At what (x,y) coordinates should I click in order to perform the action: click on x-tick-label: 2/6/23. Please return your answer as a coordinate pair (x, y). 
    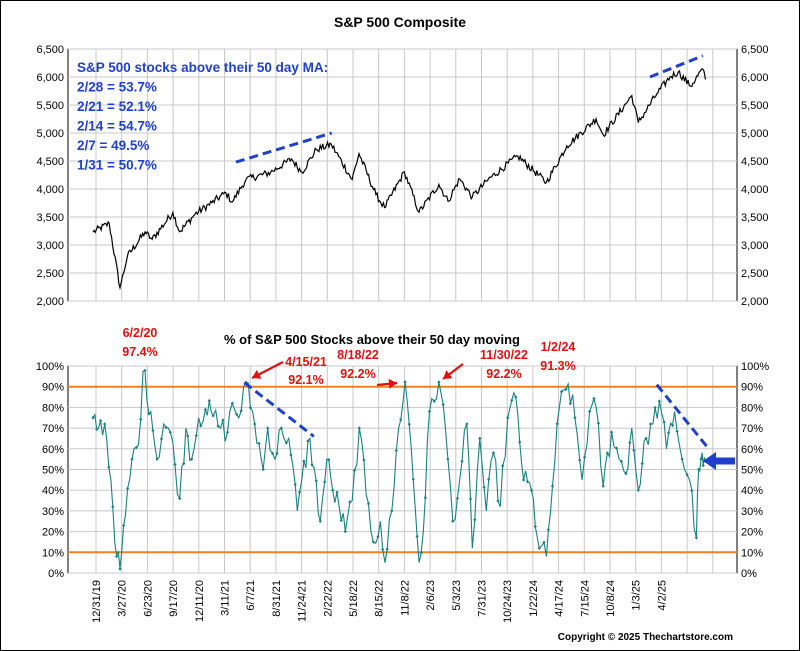
    Looking at the image, I should click on (431, 595).